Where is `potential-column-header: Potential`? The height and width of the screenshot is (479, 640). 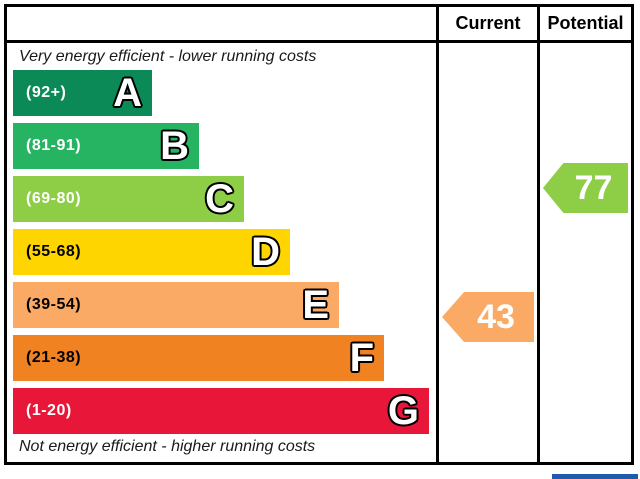
potential-column-header: Potential is located at coordinates (584, 23).